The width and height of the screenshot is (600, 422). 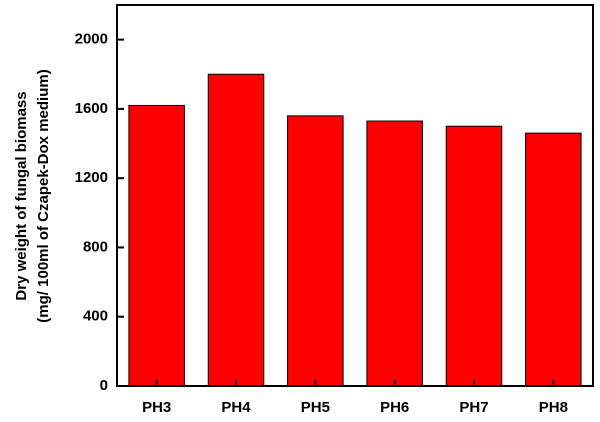 What do you see at coordinates (95, 246) in the screenshot?
I see `y-tick-label: 800` at bounding box center [95, 246].